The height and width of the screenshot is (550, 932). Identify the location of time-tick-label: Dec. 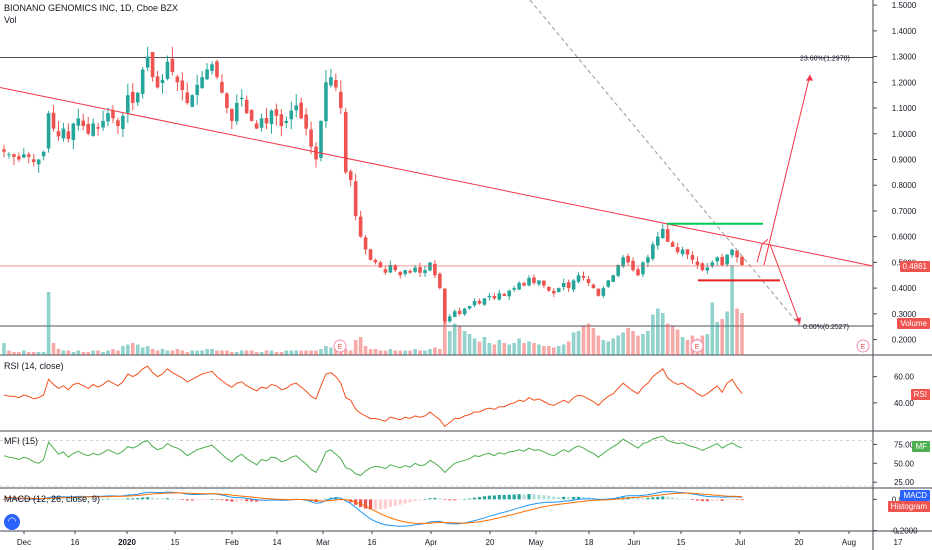
(24, 542).